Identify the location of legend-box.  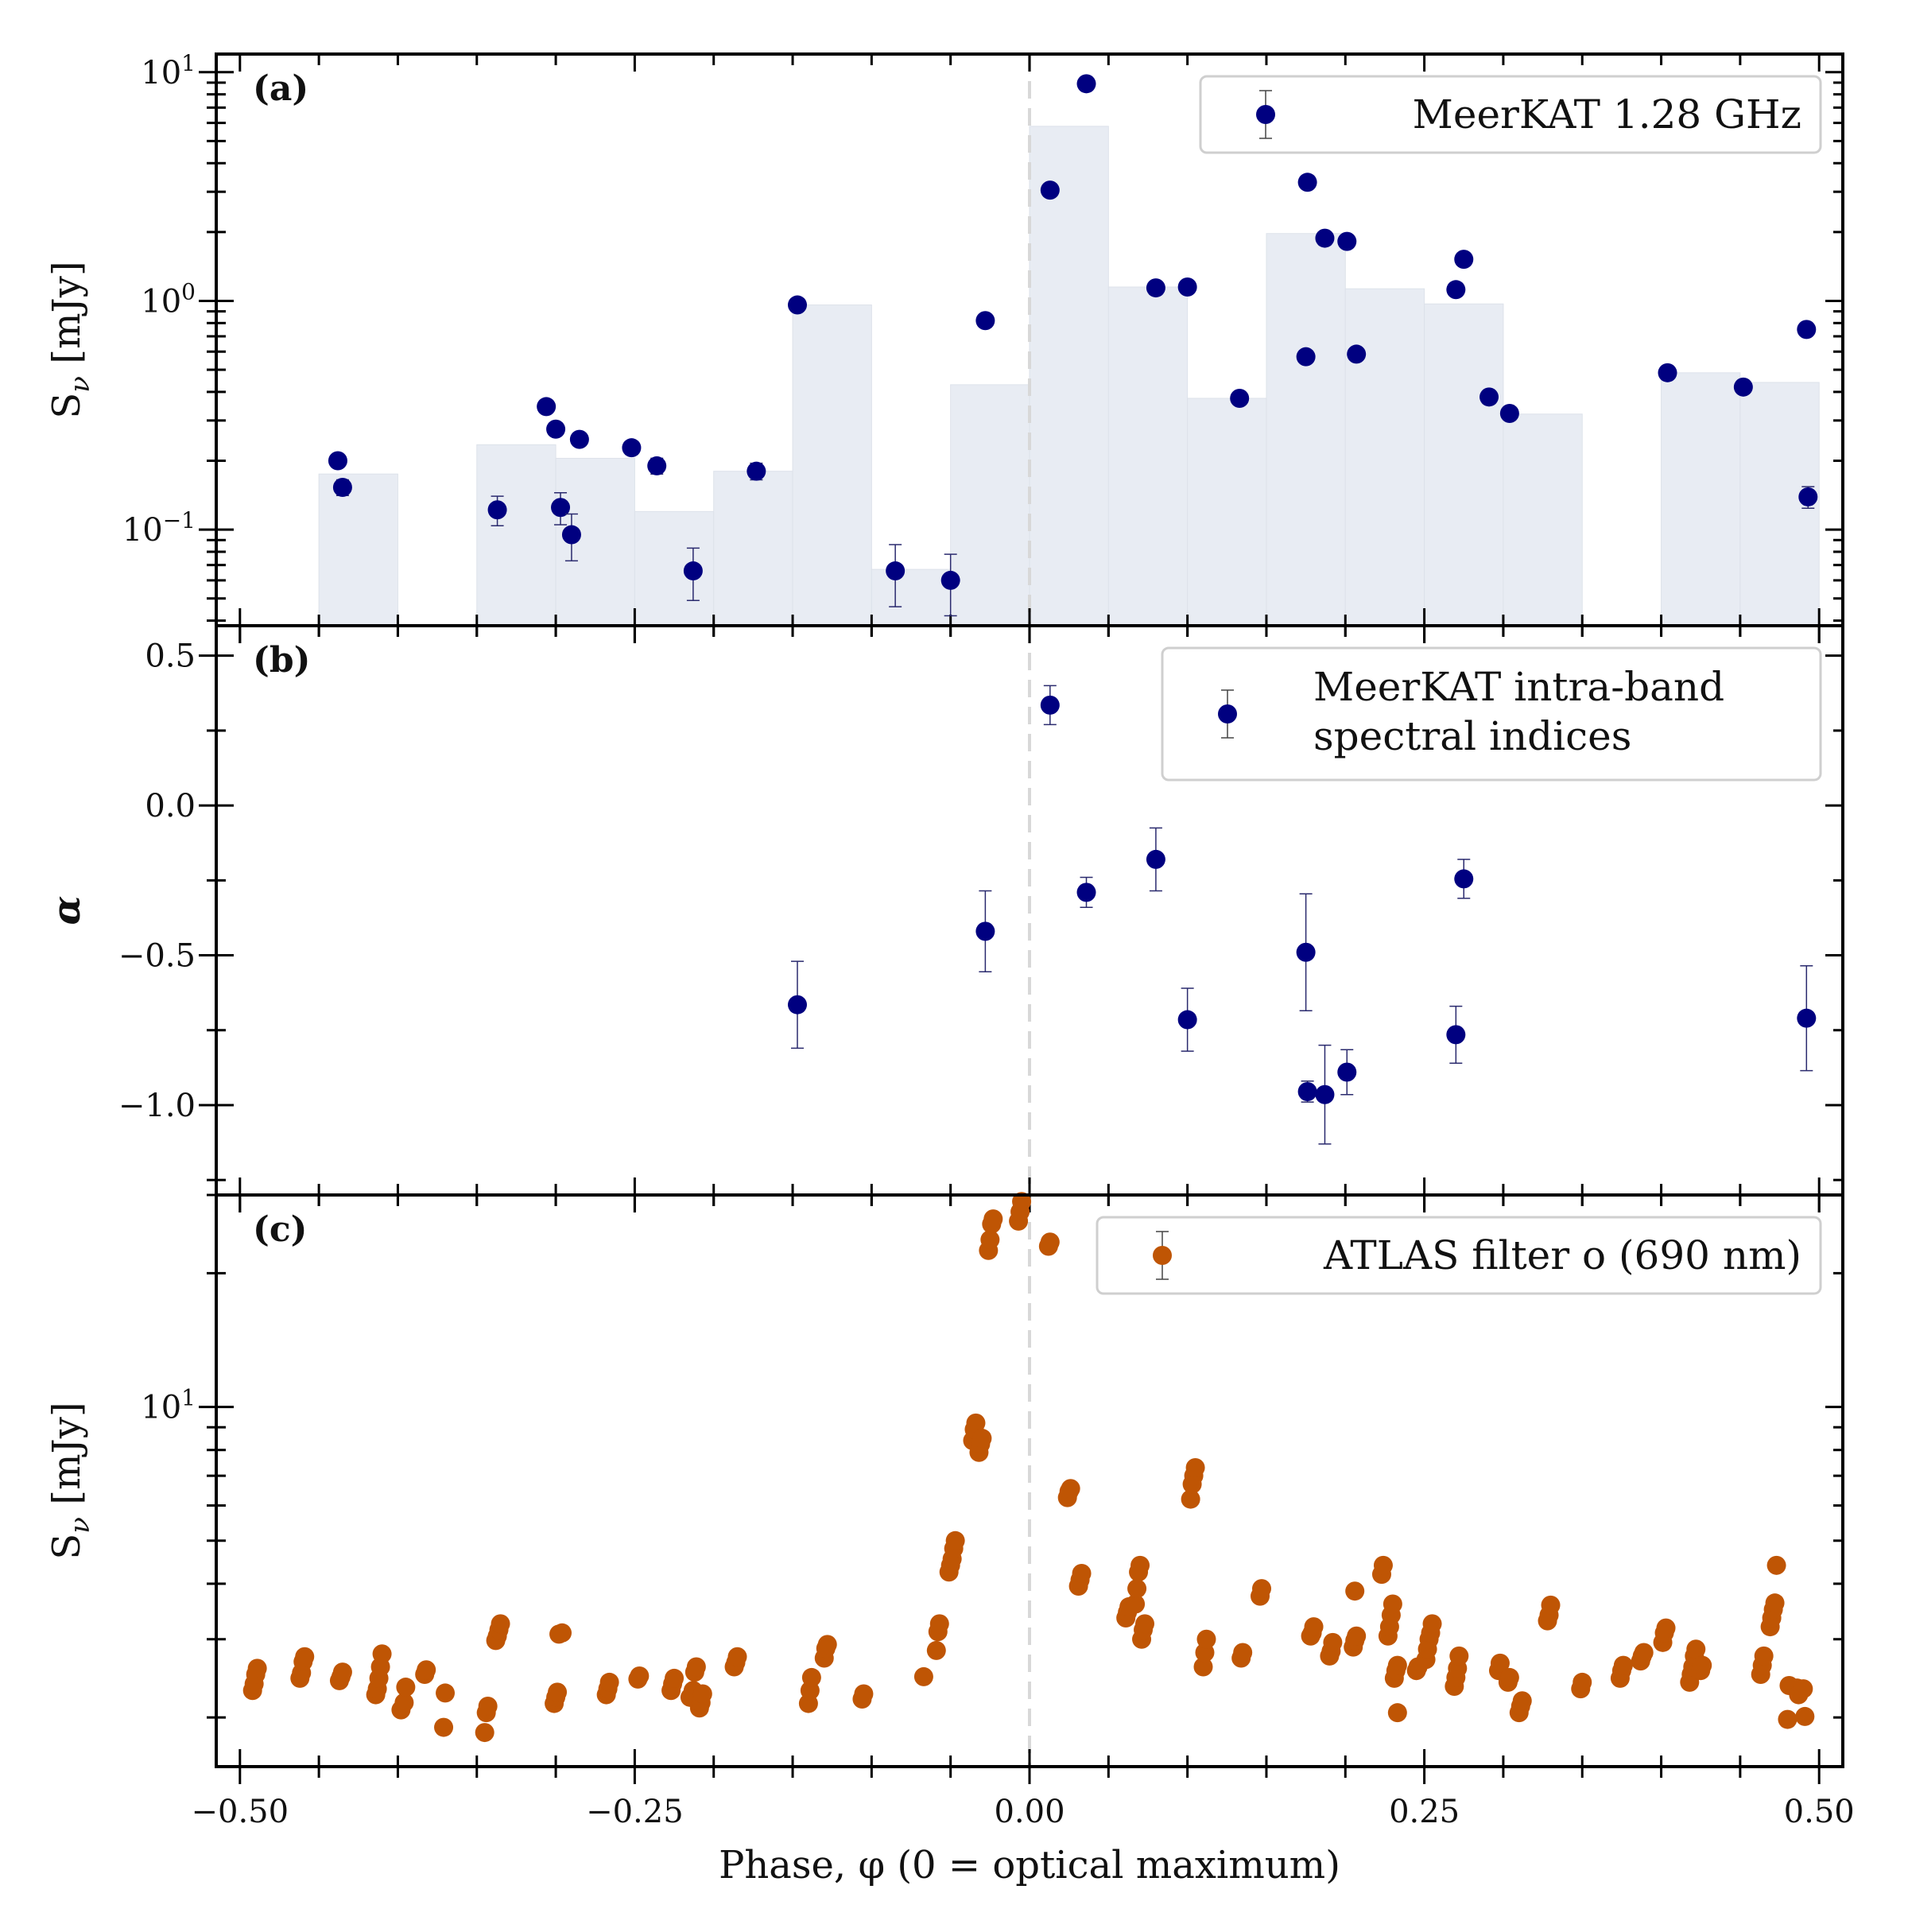
(1510, 115).